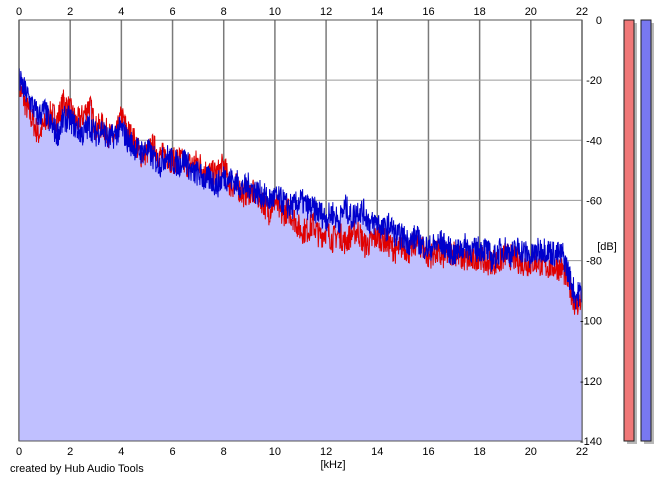  Describe the element at coordinates (599, 21) in the screenshot. I see `y-tick-label: 0` at that location.